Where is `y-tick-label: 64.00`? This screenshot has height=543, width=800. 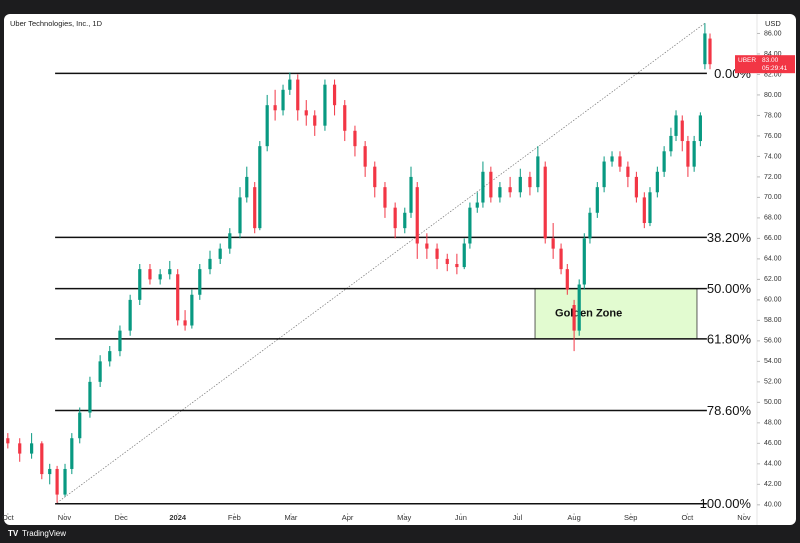
y-tick-label: 64.00 is located at coordinates (773, 259).